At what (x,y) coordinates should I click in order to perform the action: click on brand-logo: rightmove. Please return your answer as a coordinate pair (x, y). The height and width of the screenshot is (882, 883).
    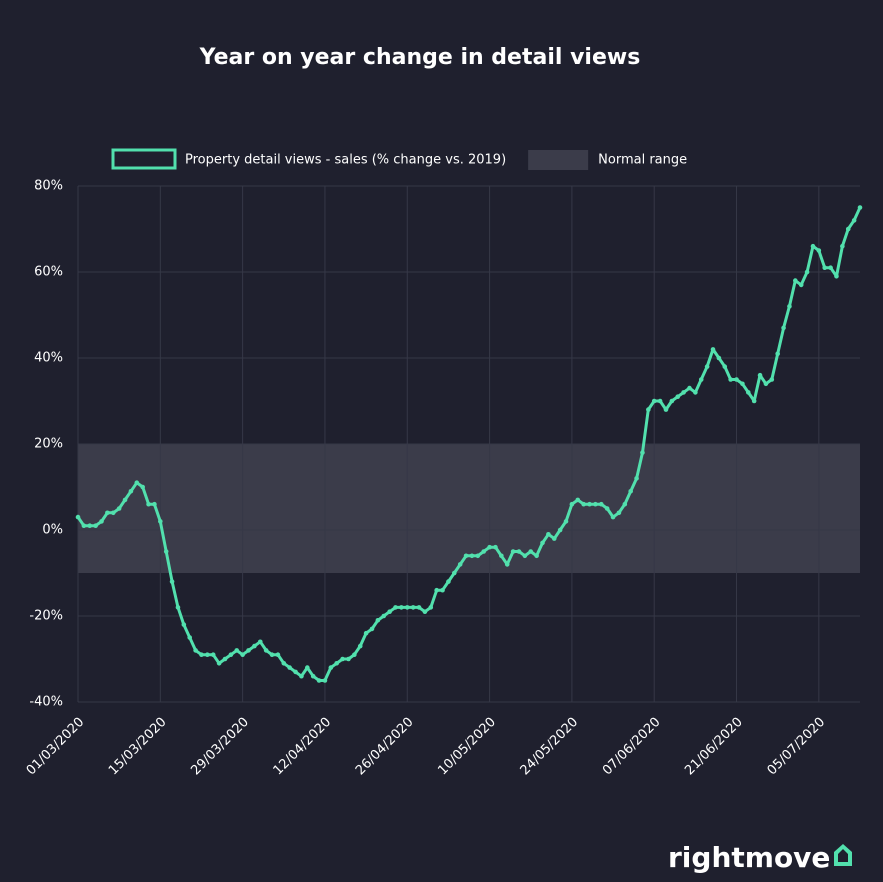
    Looking at the image, I should click on (749, 857).